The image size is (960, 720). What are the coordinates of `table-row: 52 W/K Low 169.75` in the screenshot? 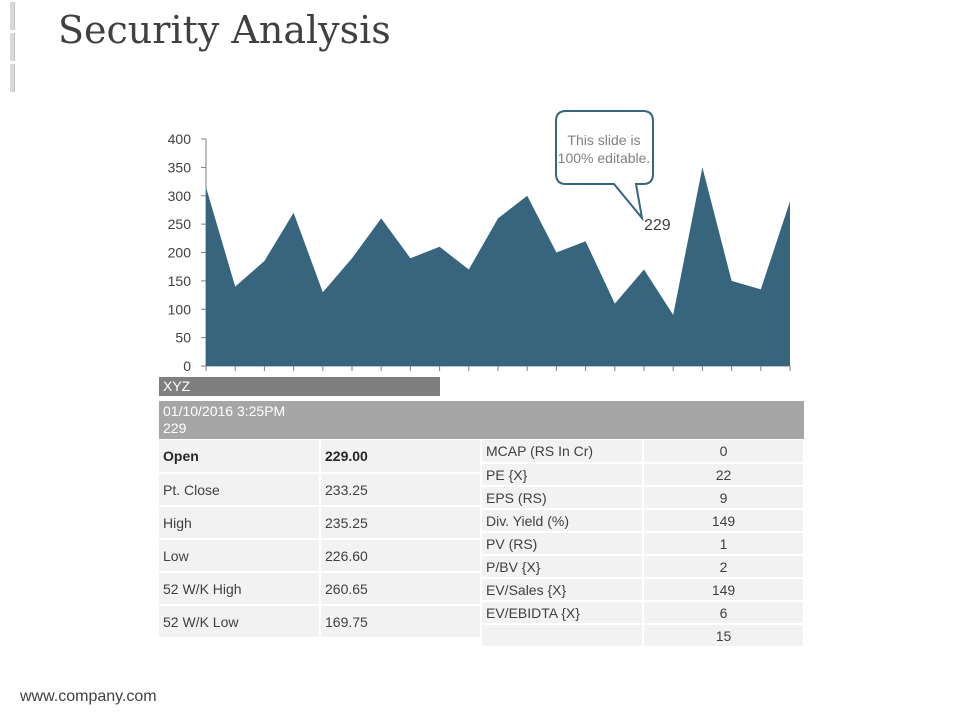 It's located at (320, 622).